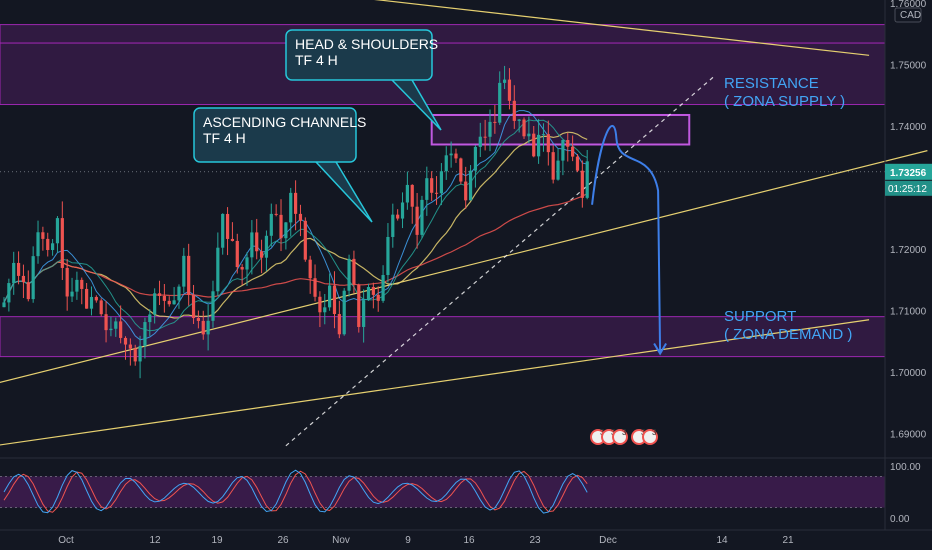 The height and width of the screenshot is (550, 932). I want to click on event-badge-2: 3, so click(620, 436).